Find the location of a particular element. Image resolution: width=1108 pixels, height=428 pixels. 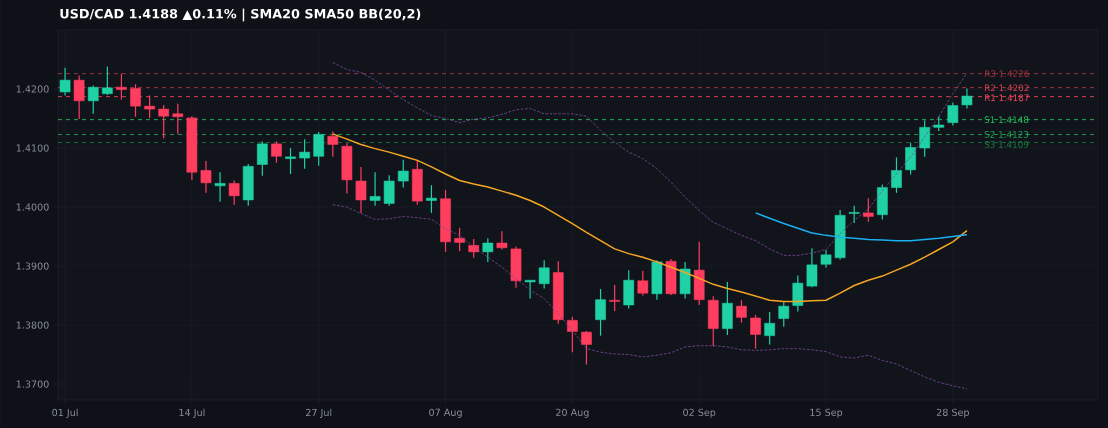

ref-line-label: R1 1.4187 is located at coordinates (1006, 98).